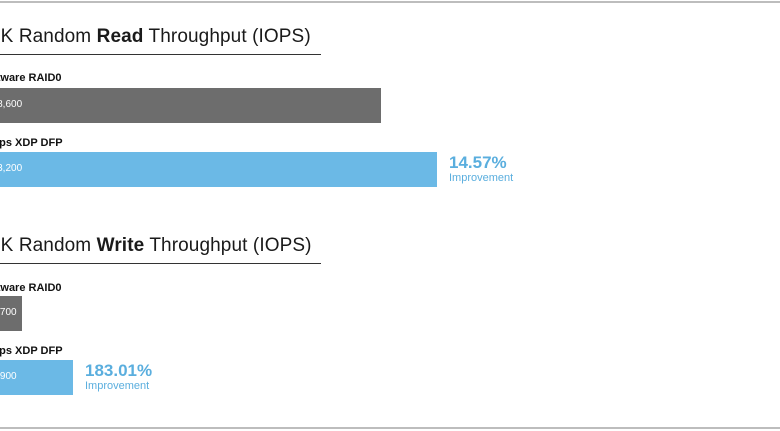 The image size is (780, 431). I want to click on bar-pliops-xdp-dfp: 35,900, so click(36, 377).